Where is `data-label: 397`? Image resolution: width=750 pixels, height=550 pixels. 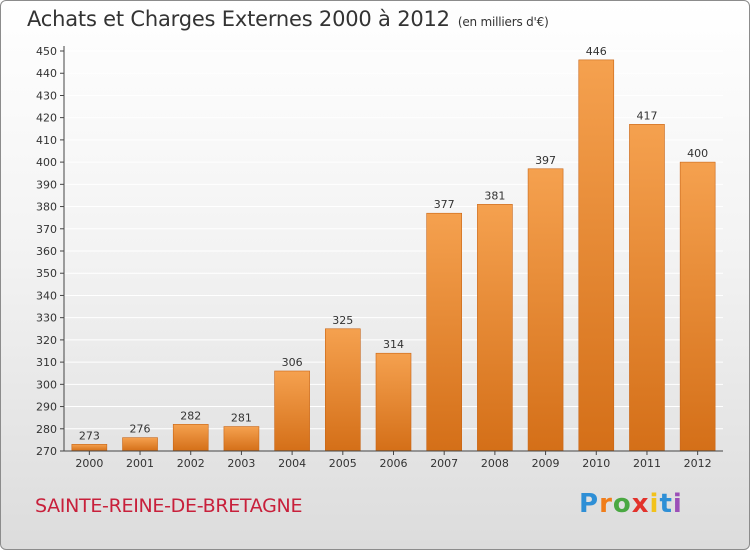 data-label: 397 is located at coordinates (545, 160).